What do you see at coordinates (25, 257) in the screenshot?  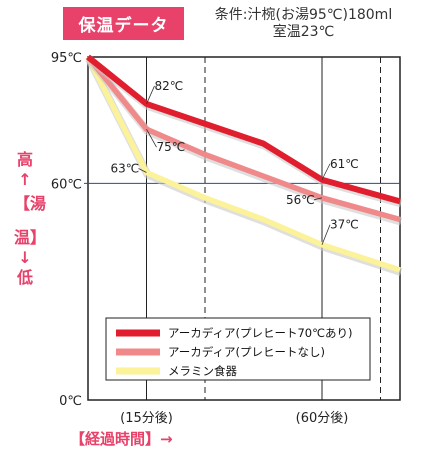 I see `y-label-arrow-down: ↓` at bounding box center [25, 257].